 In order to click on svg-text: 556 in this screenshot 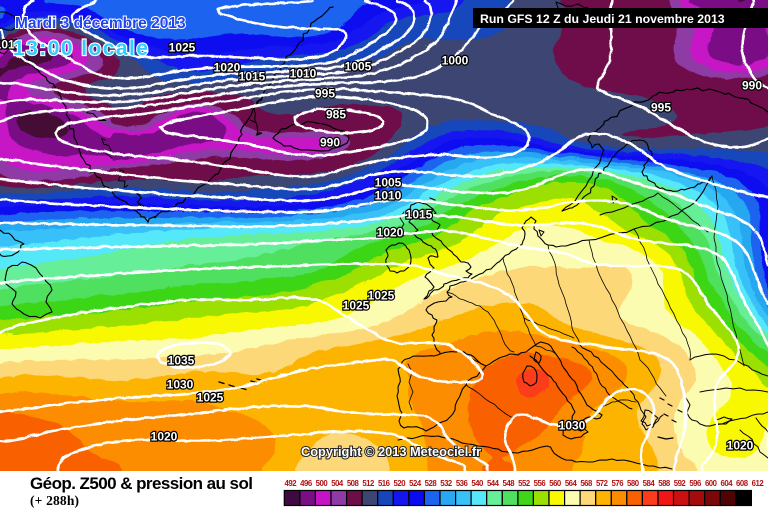, I will do `click(540, 483)`.